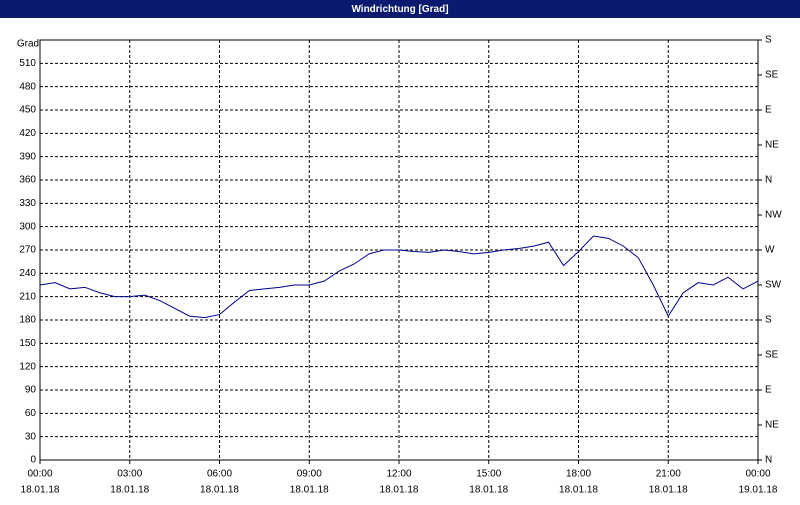 This screenshot has height=505, width=800. What do you see at coordinates (27, 273) in the screenshot?
I see `y-tick-label: 240` at bounding box center [27, 273].